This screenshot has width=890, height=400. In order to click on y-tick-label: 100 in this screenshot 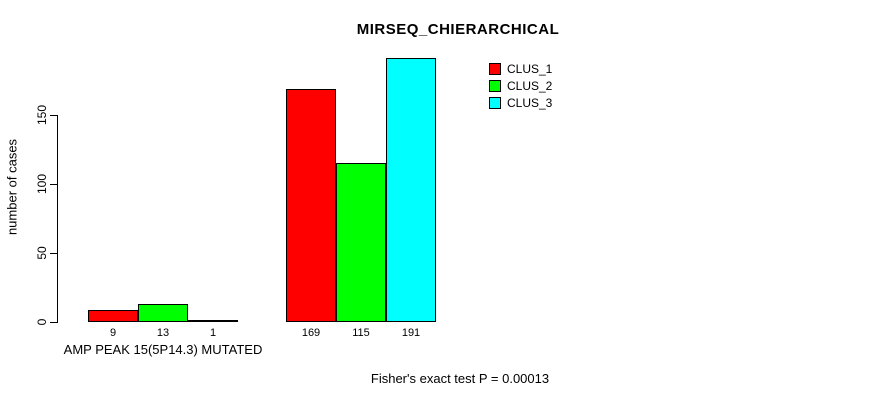, I will do `click(42, 184)`.